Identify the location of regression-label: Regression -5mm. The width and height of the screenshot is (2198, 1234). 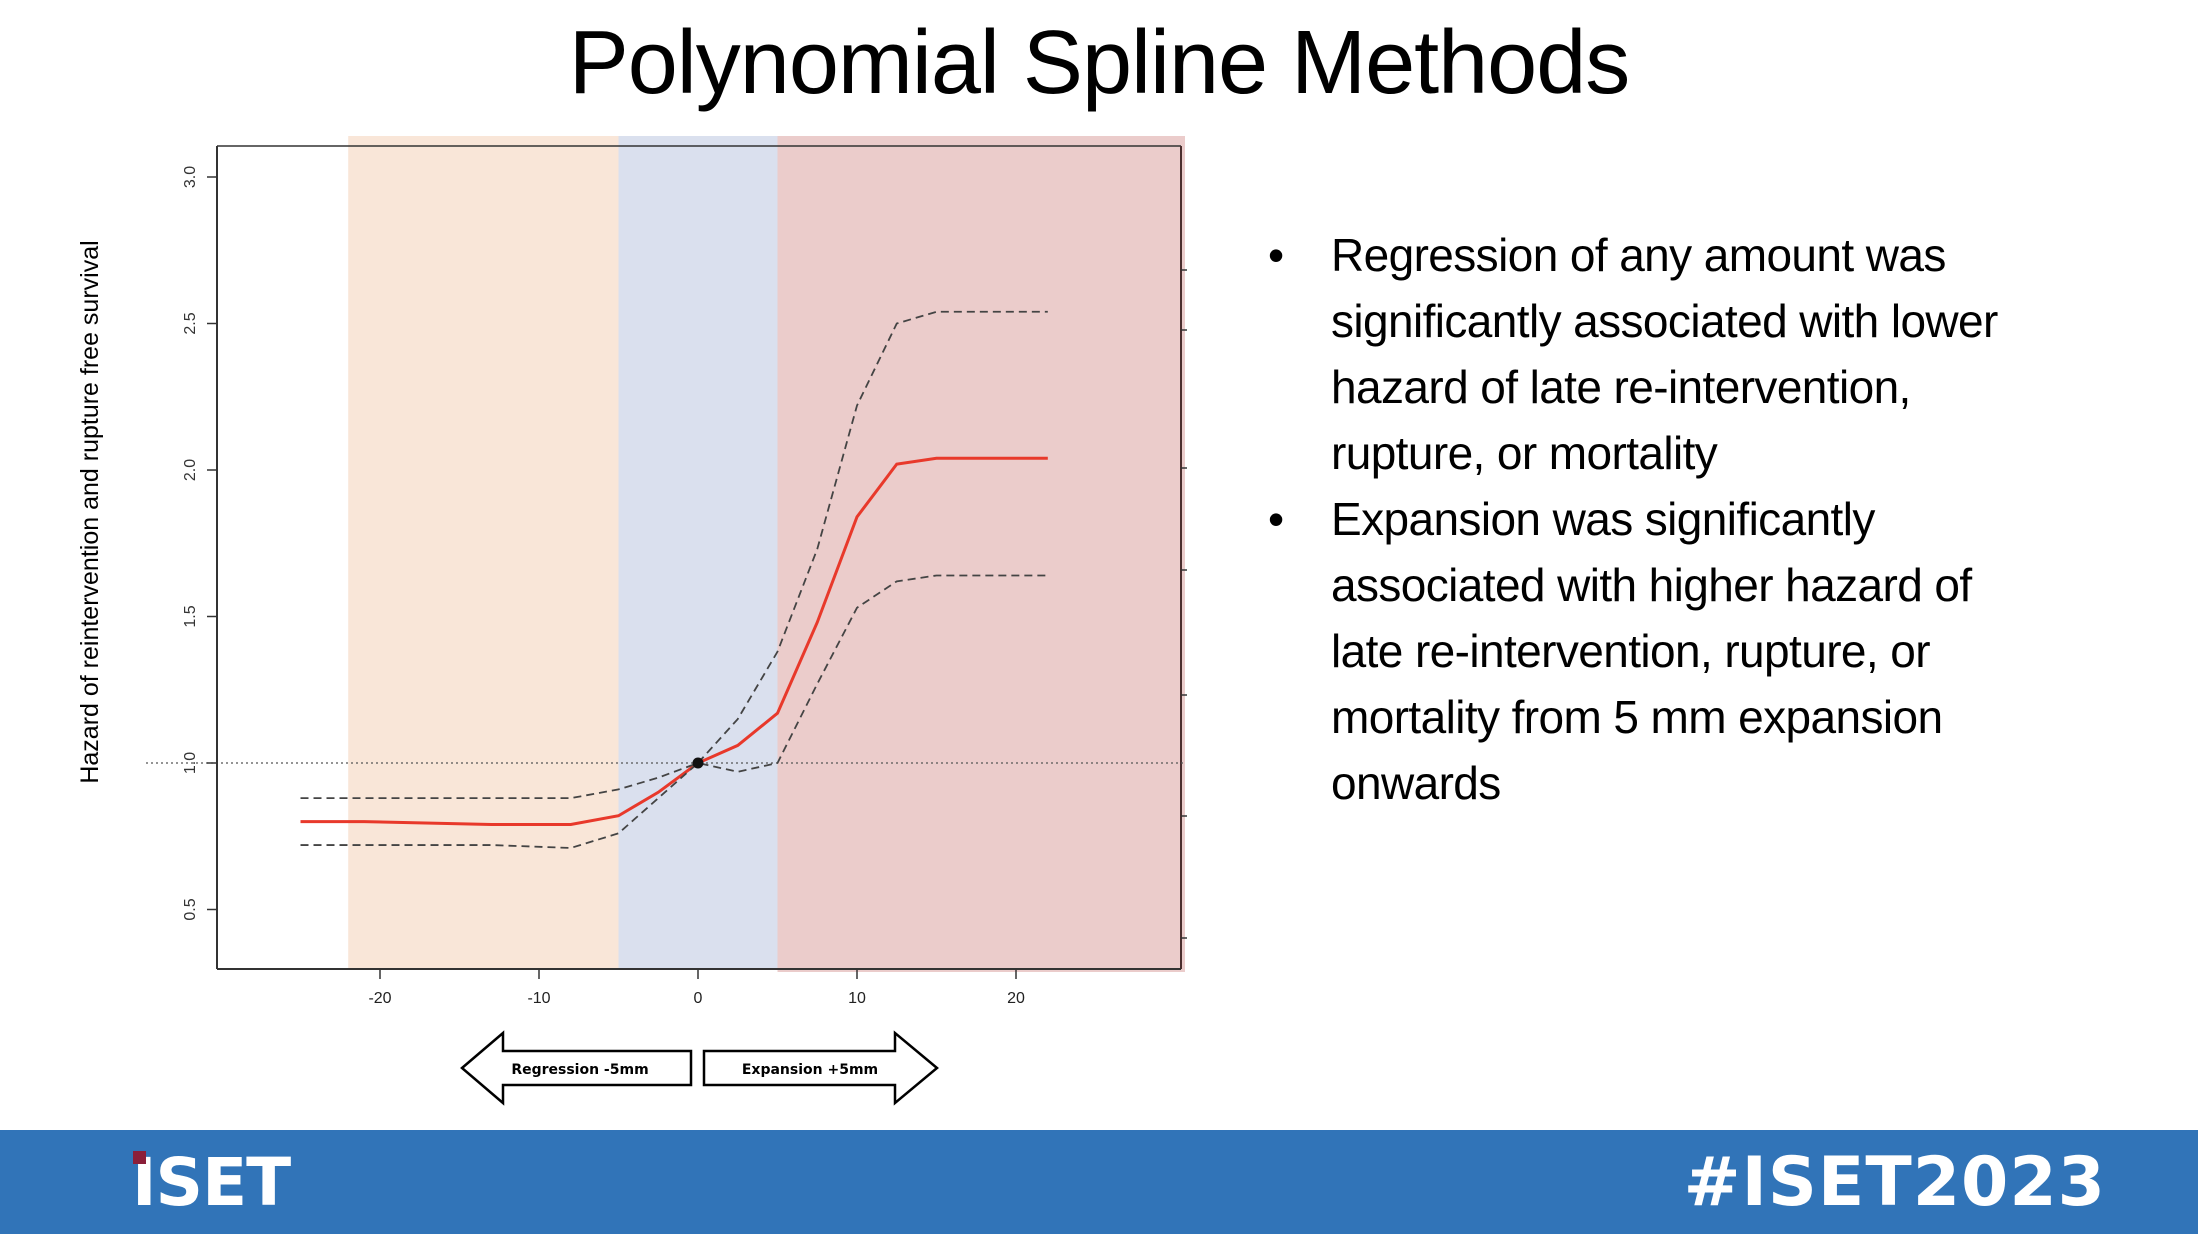
(579, 1070).